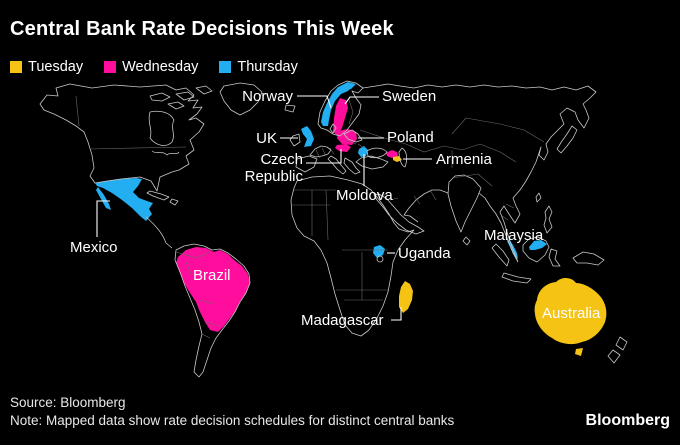 This screenshot has width=680, height=445. Describe the element at coordinates (392, 154) in the screenshot. I see `highlight-caucasus` at that location.